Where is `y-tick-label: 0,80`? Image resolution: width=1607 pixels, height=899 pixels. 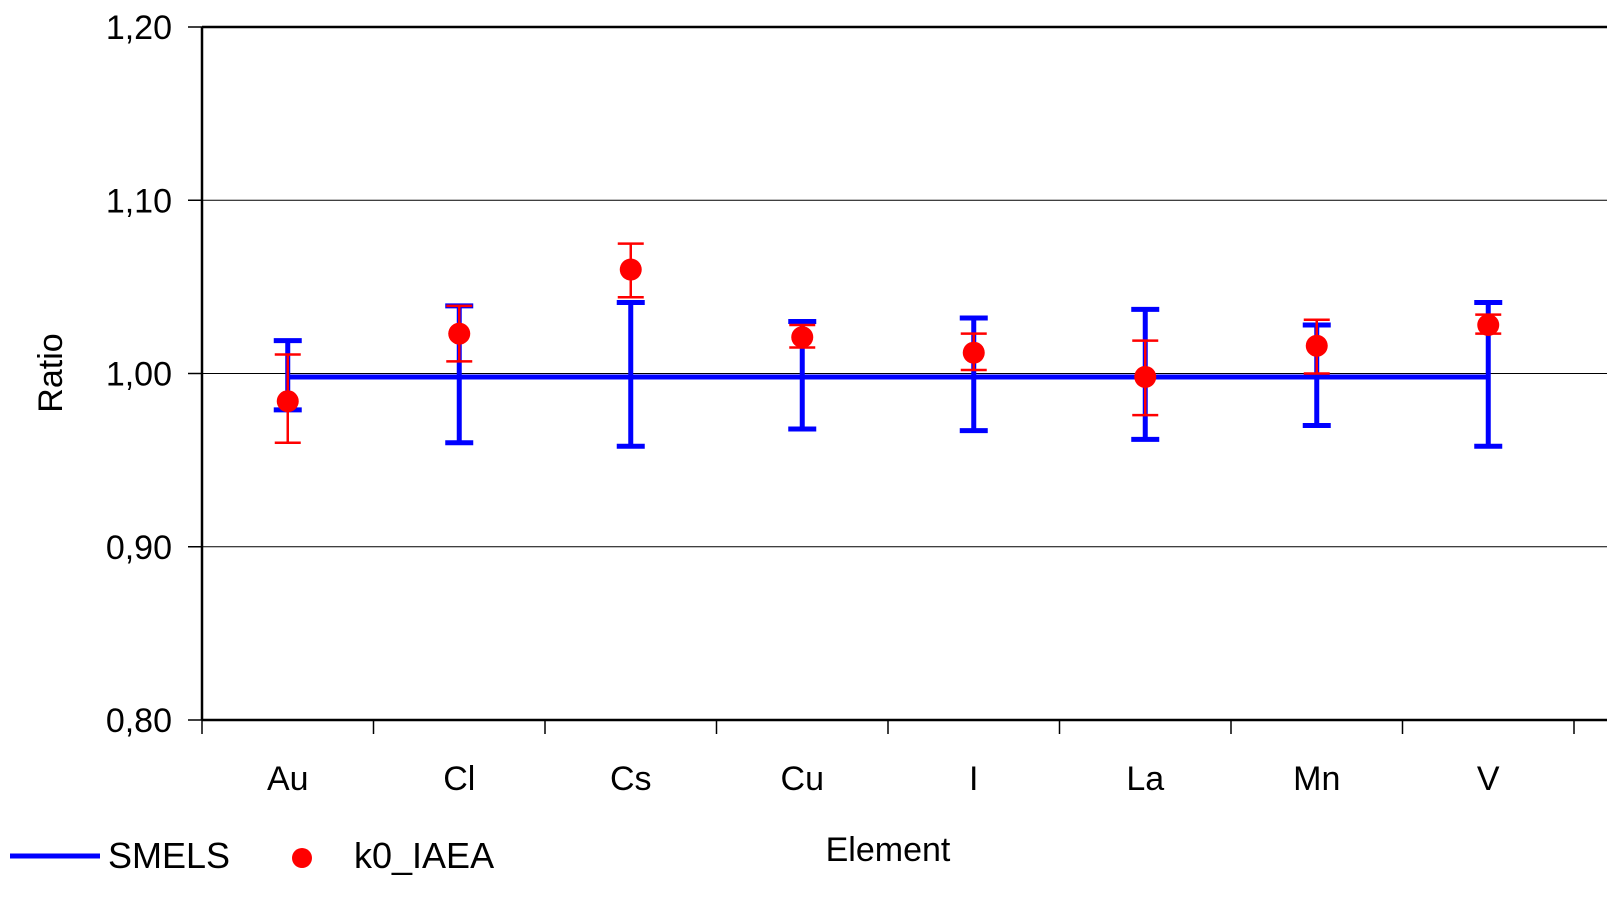 y-tick-label: 0,80 is located at coordinates (139, 721).